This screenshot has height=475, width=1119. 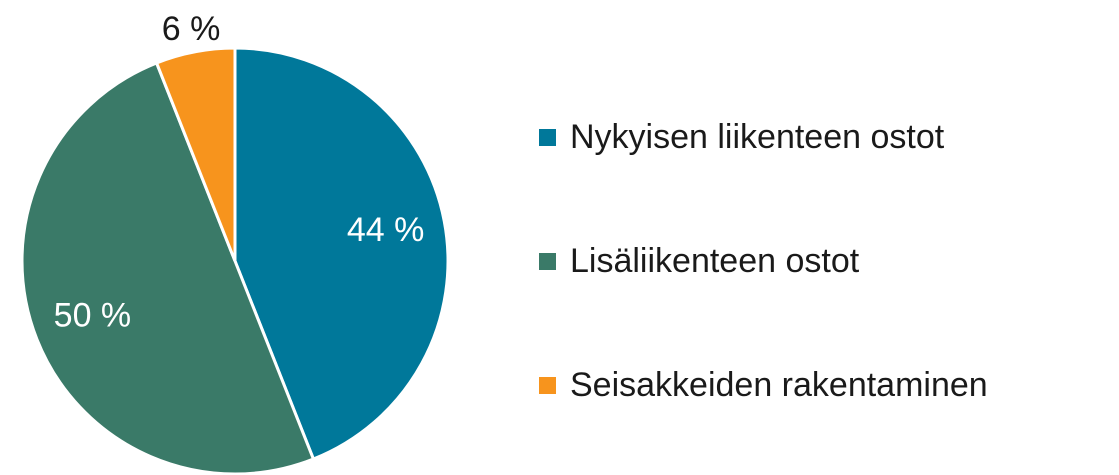 I want to click on legend-label: Seisakkeiden rakentaminen, so click(x=779, y=385).